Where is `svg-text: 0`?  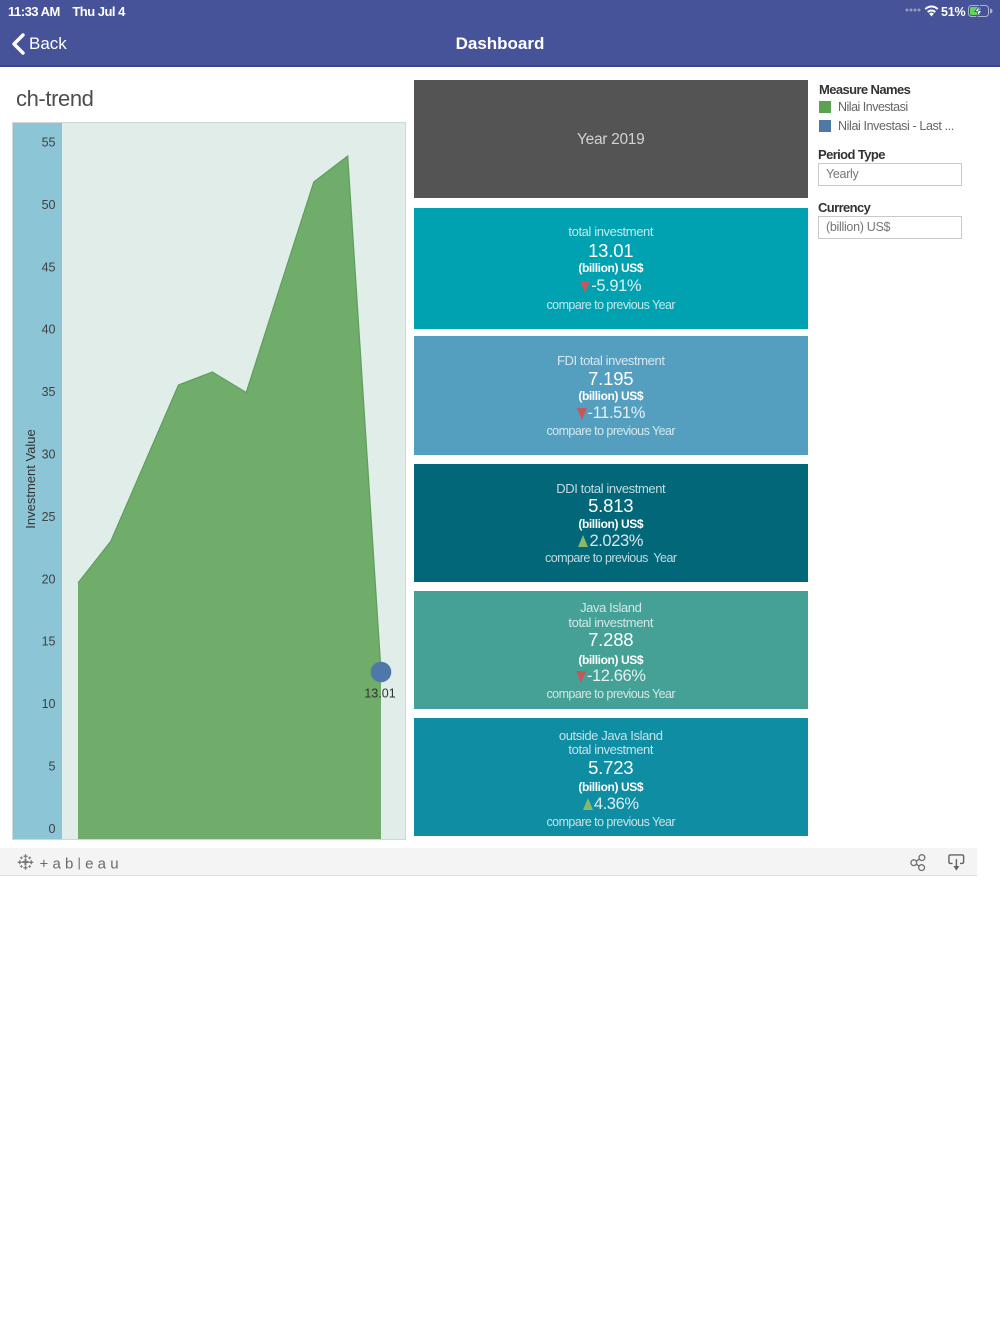 svg-text: 0 is located at coordinates (52, 829).